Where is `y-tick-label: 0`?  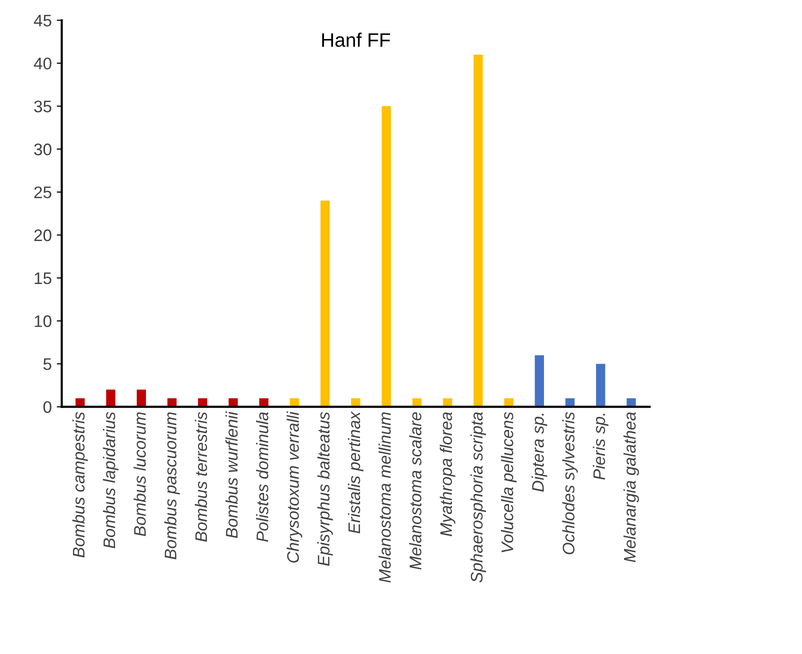 y-tick-label: 0 is located at coordinates (47, 407).